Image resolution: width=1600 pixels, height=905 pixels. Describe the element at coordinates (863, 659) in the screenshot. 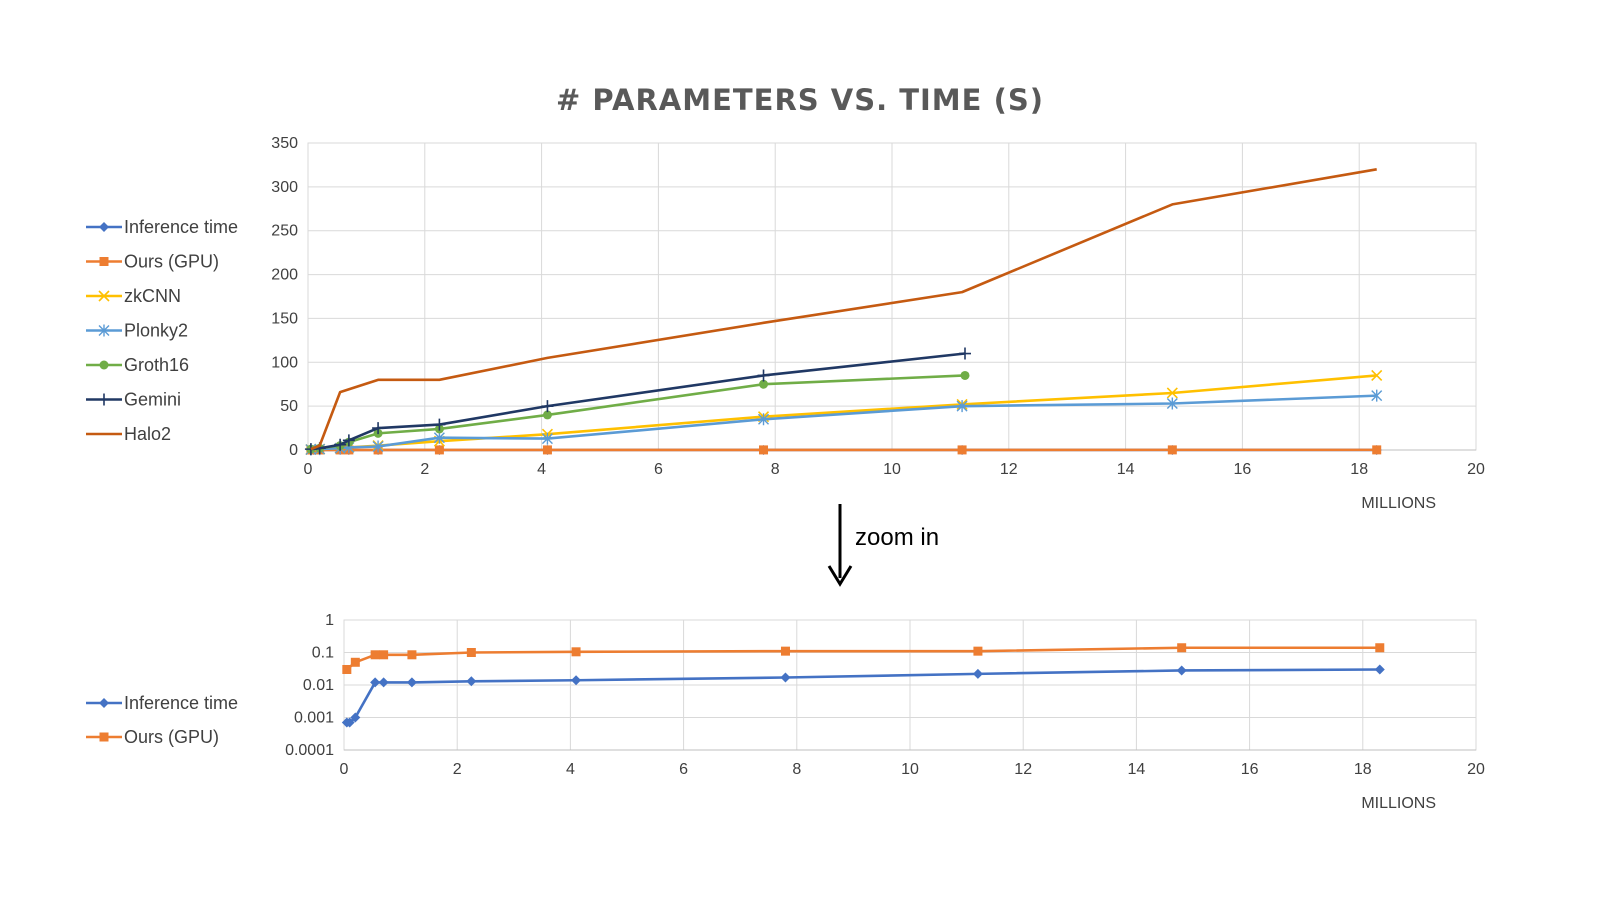

I see `series-line-ours-gpu` at that location.